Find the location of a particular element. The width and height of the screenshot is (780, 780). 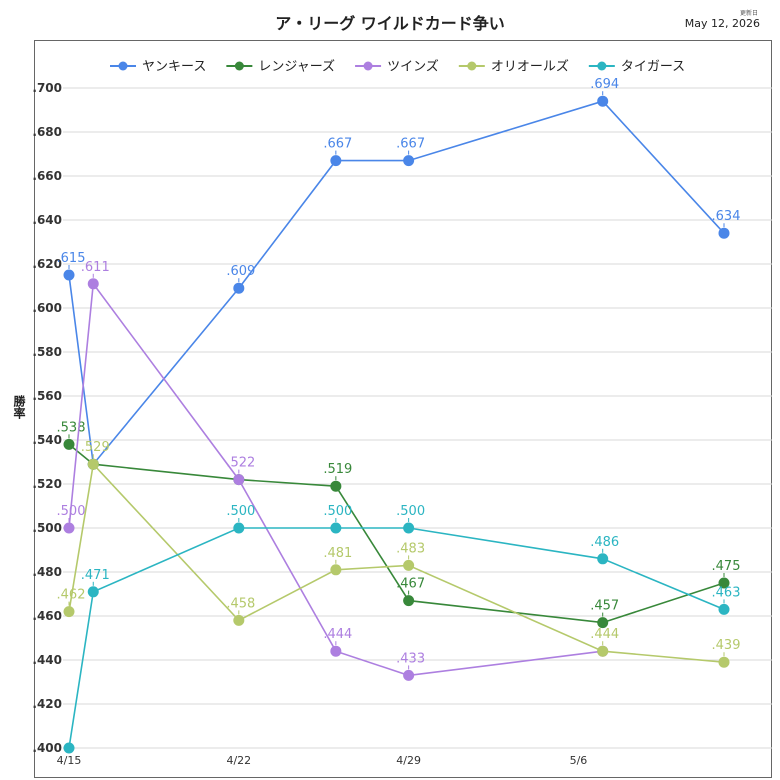

y-axis-label: 勝率 is located at coordinates (19, 407).